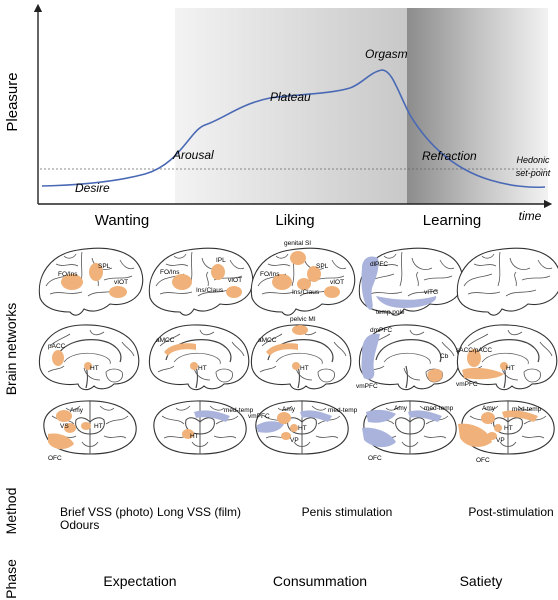 The height and width of the screenshot is (600, 558). What do you see at coordinates (139, 581) in the screenshot?
I see `phase-expectation: Expectation` at bounding box center [139, 581].